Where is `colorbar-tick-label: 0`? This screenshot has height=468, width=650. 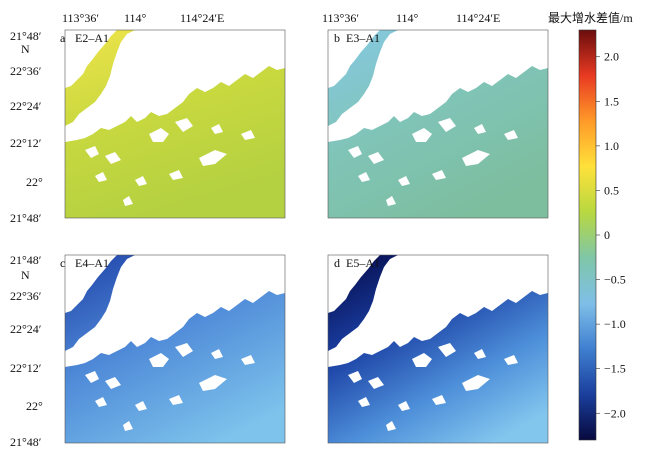 colorbar-tick-label: 0 is located at coordinates (607, 235).